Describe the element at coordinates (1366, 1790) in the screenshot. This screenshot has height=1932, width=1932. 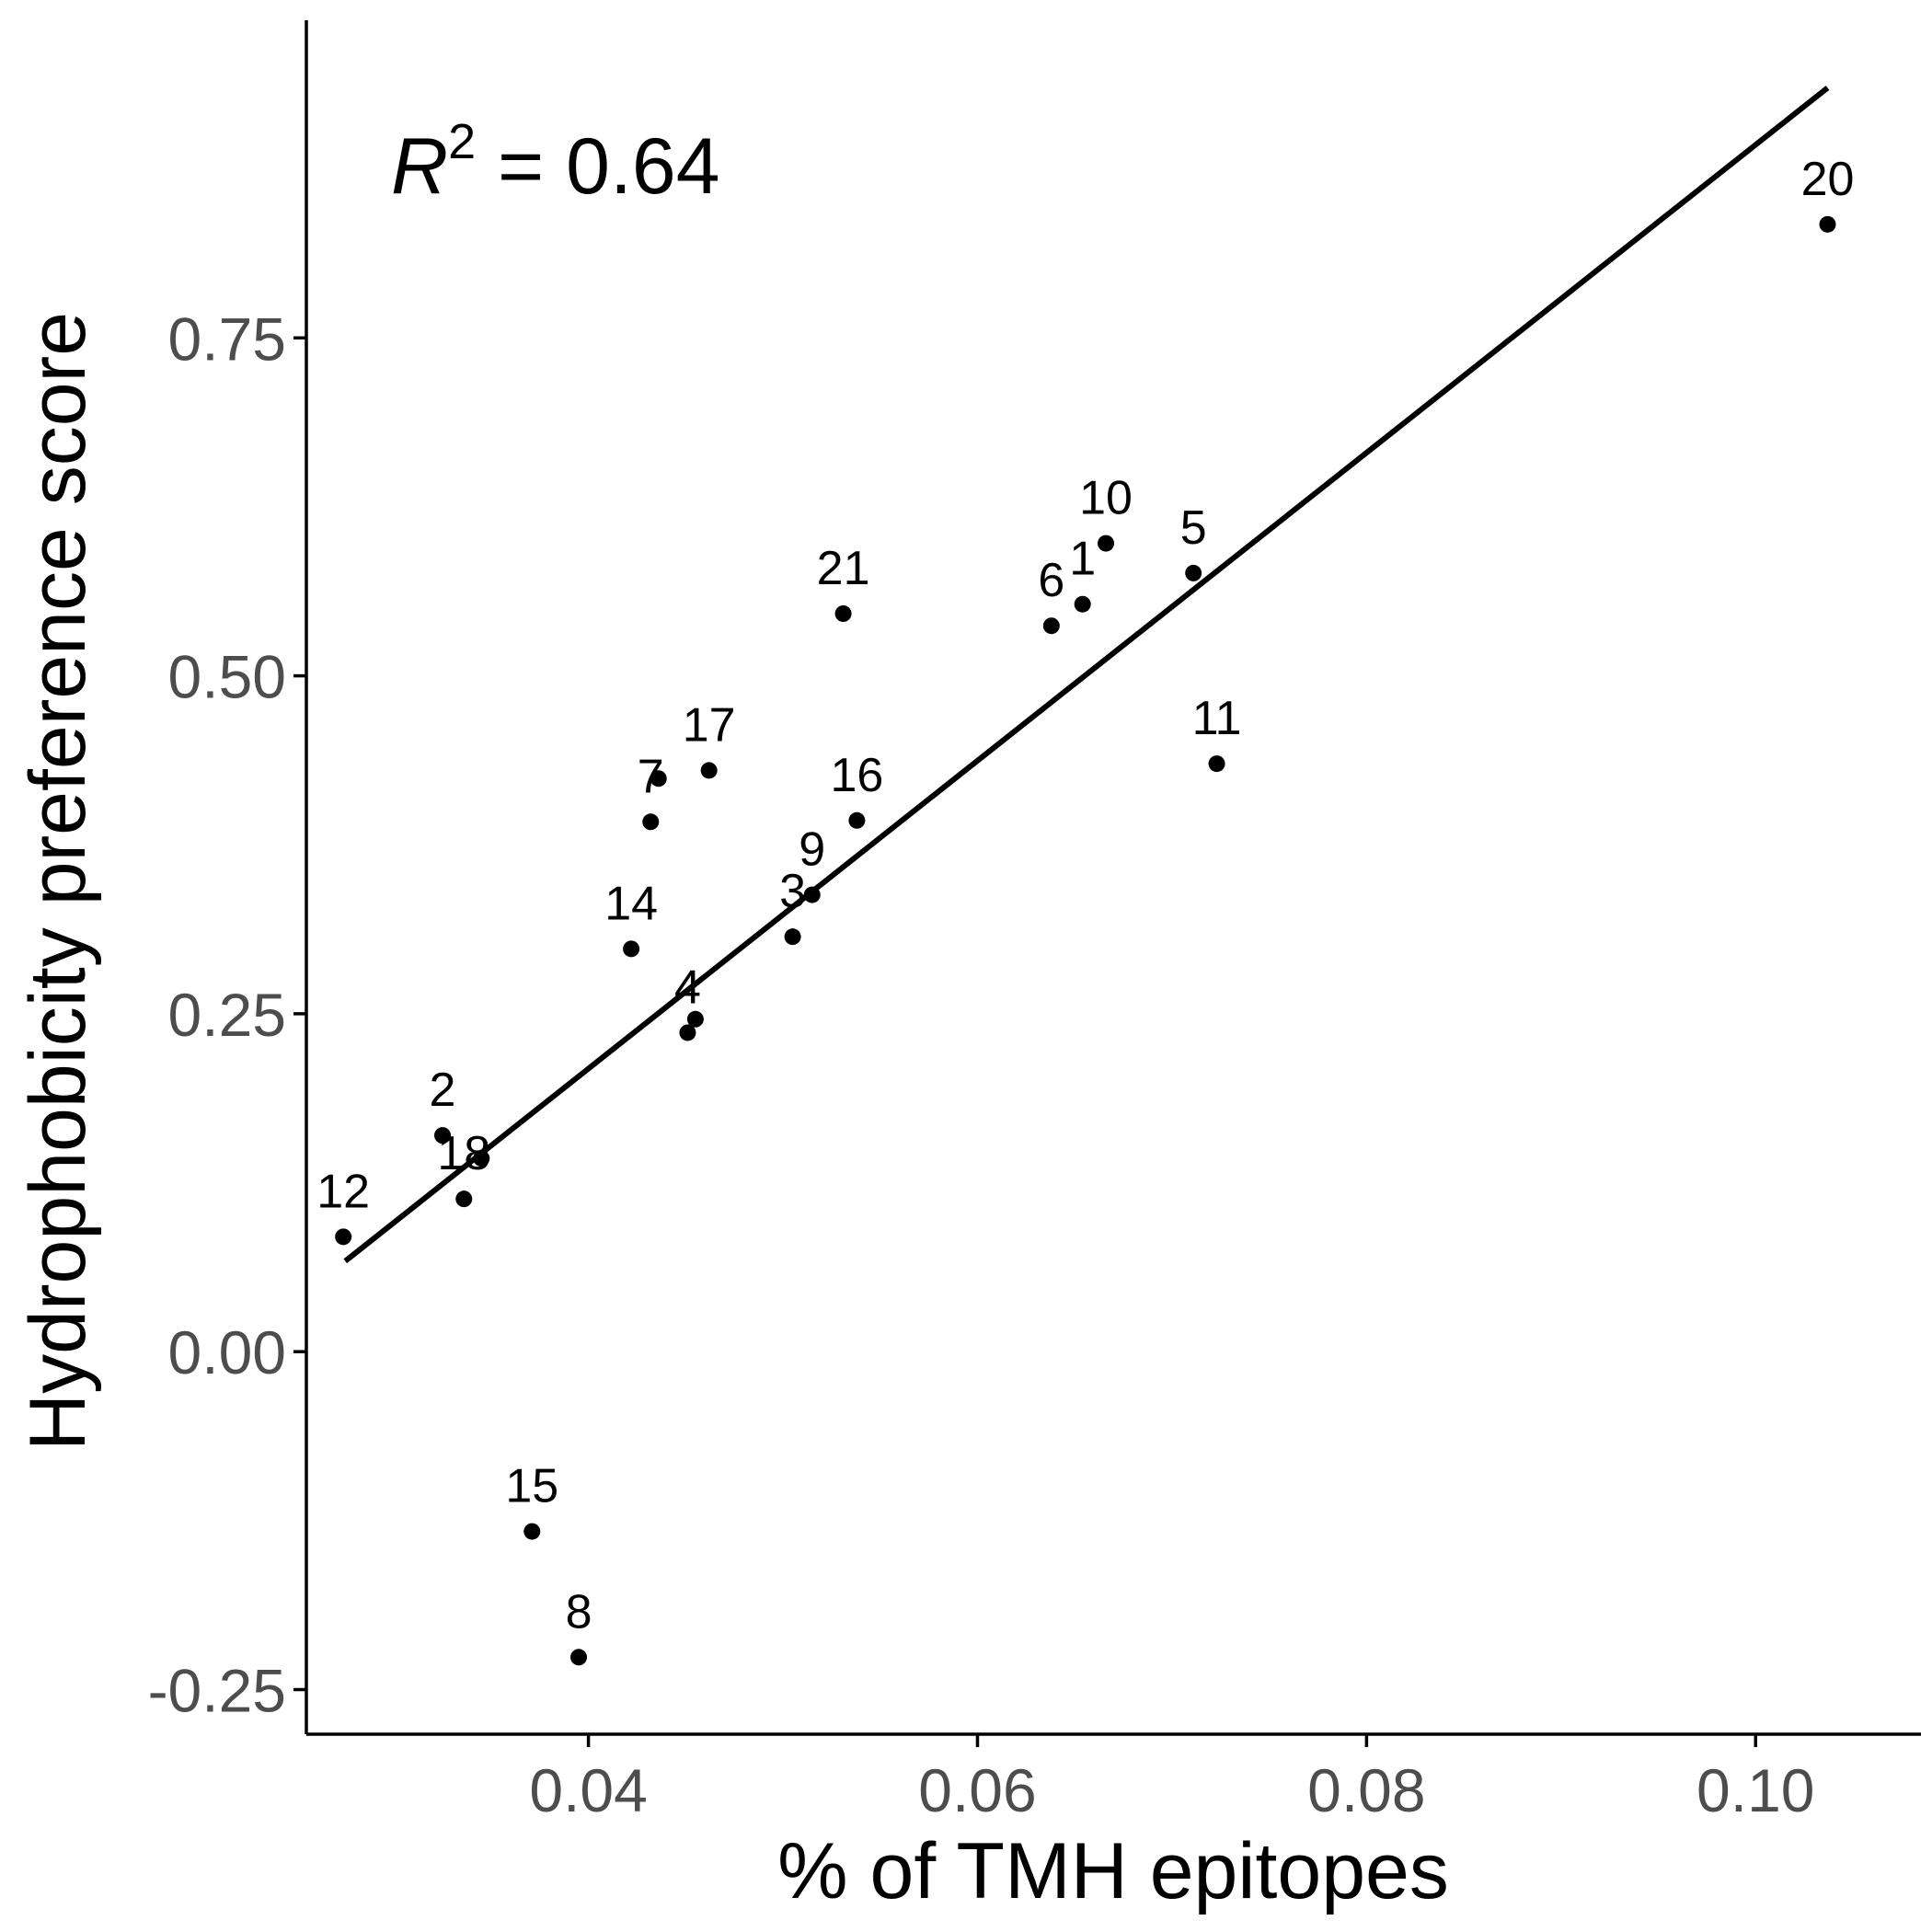
I see `x-tick-label: 0.08` at that location.